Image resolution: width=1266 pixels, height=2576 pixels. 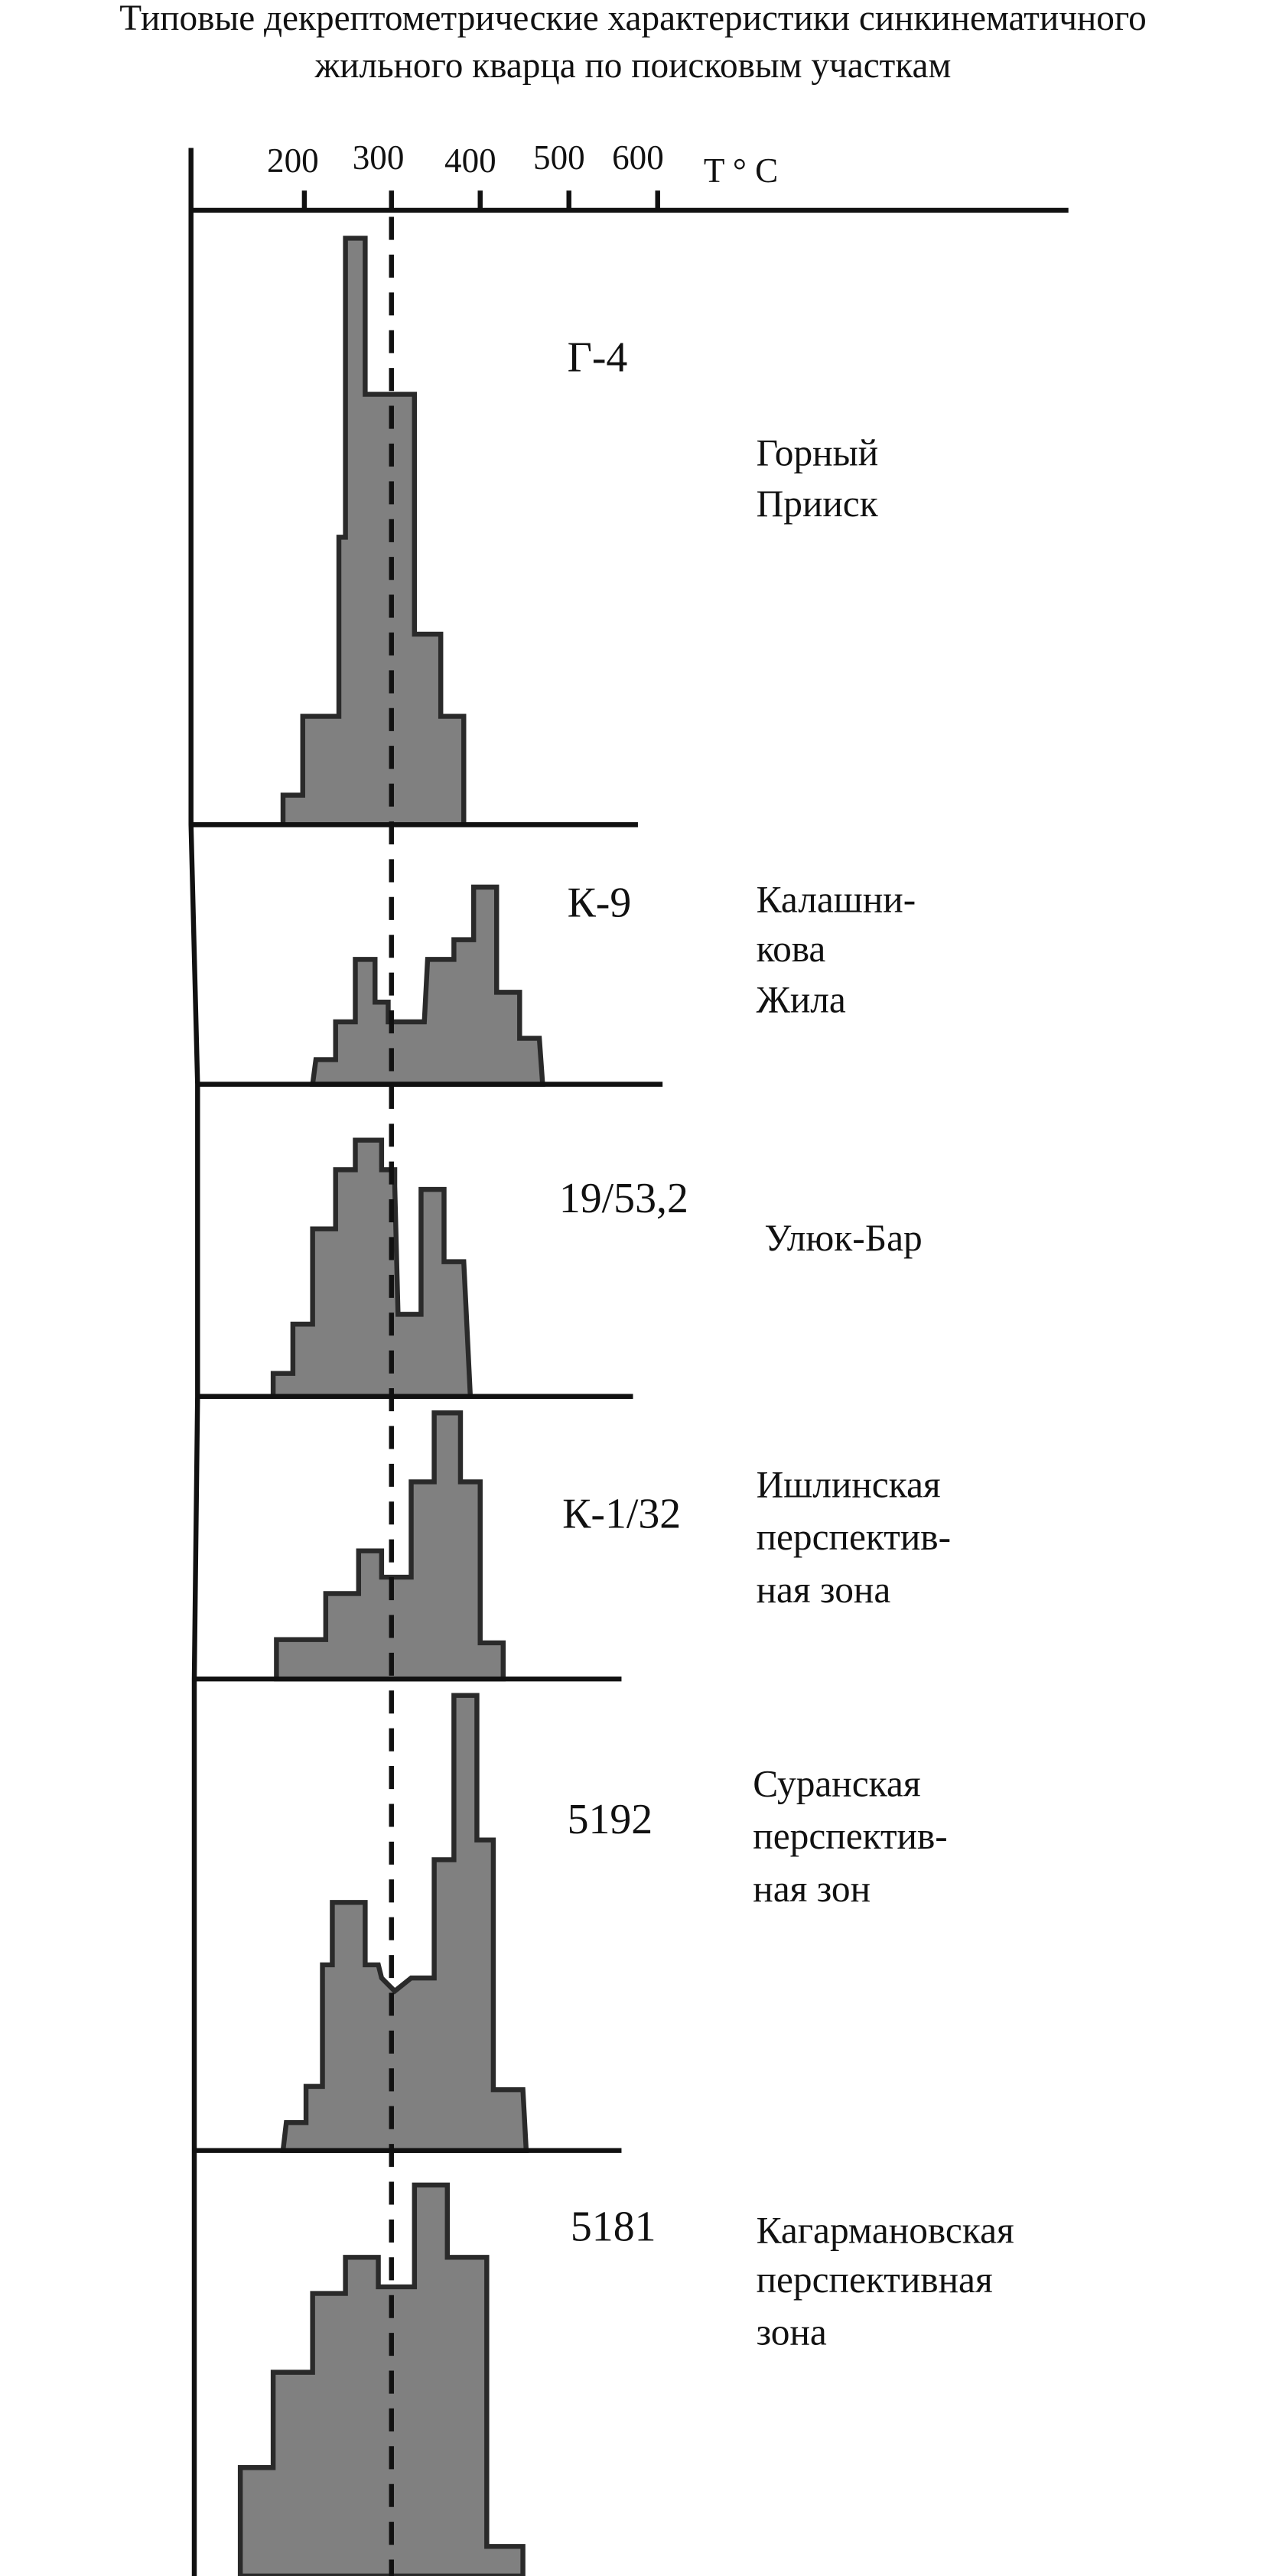 What do you see at coordinates (801, 1000) in the screenshot?
I see `place-label: Жила` at bounding box center [801, 1000].